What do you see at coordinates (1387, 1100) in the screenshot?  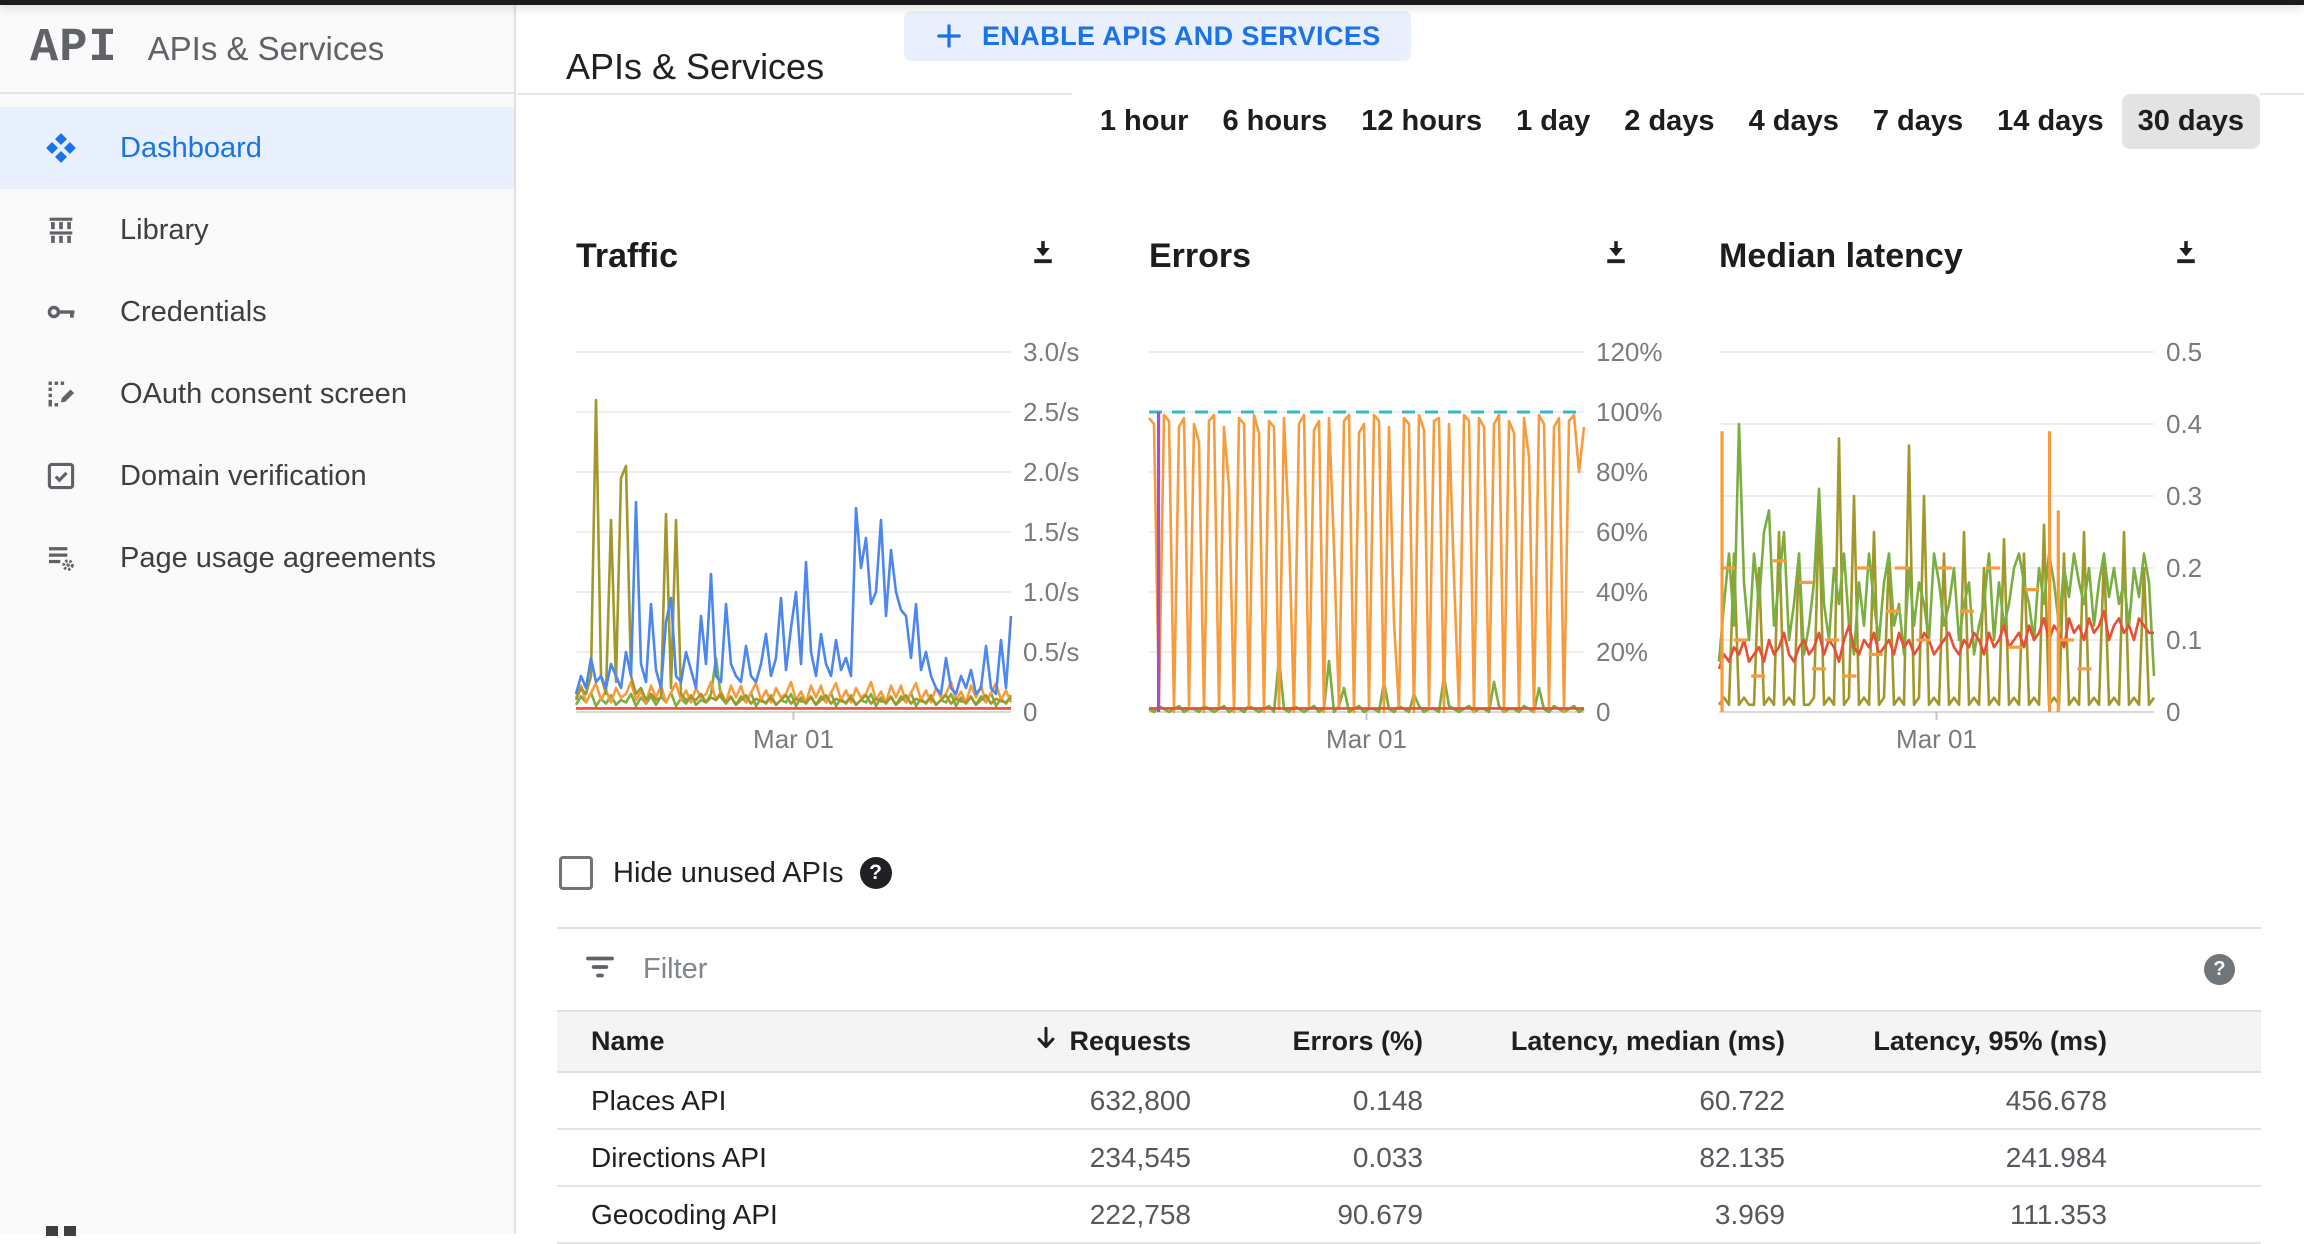 I see `errors-value: 0.148` at bounding box center [1387, 1100].